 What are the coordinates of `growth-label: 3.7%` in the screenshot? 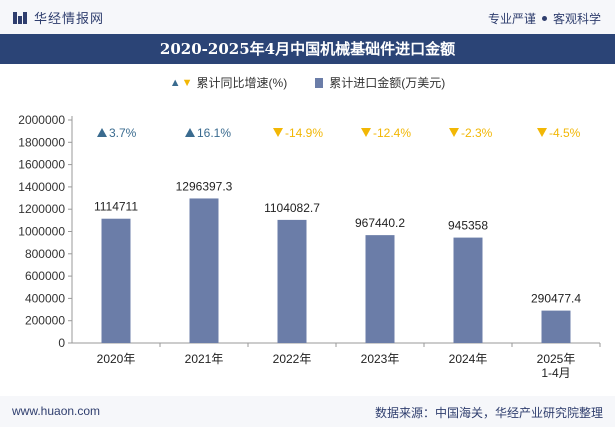 It's located at (123, 133).